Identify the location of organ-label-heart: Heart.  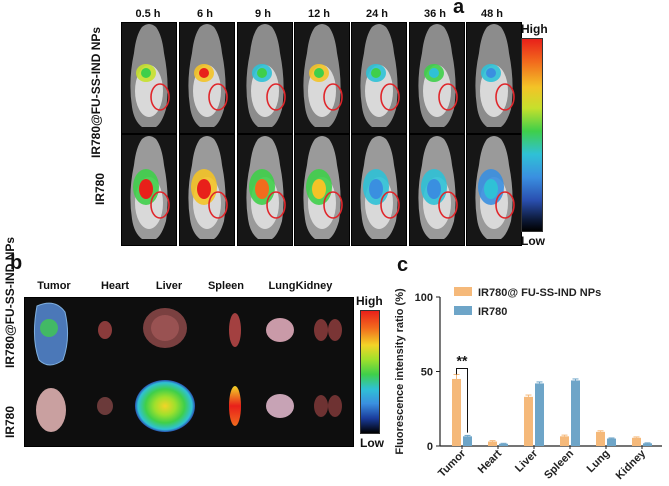
(115, 286).